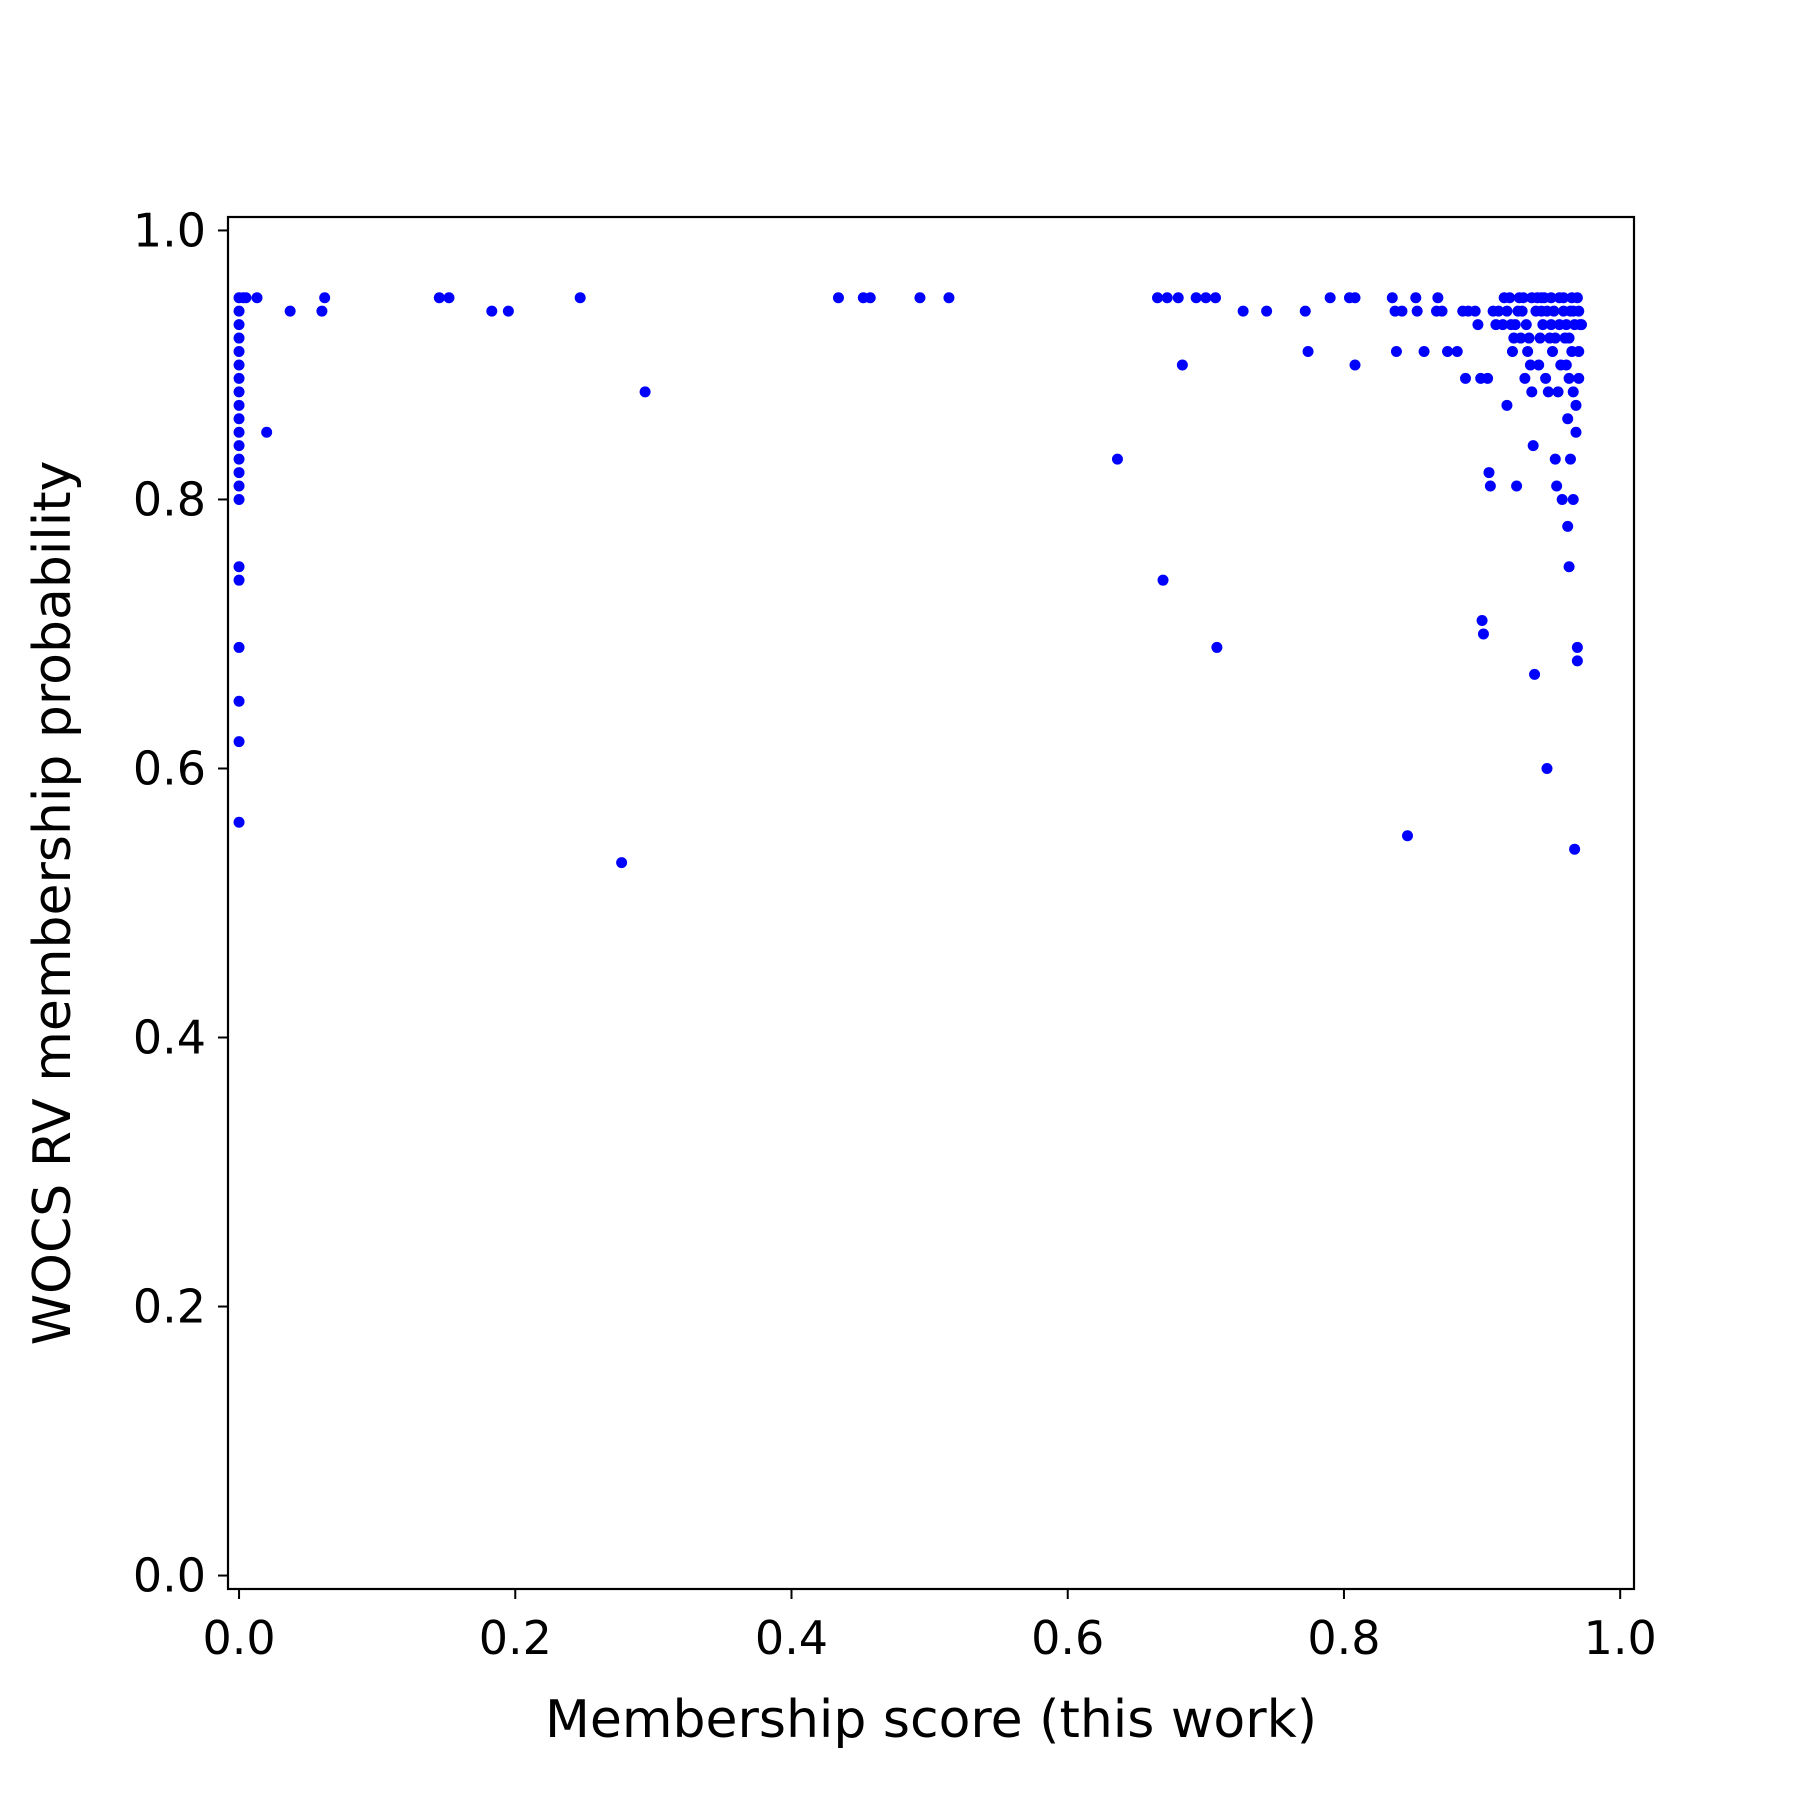  Describe the element at coordinates (169, 1038) in the screenshot. I see `y-tick-label: 0.4` at that location.